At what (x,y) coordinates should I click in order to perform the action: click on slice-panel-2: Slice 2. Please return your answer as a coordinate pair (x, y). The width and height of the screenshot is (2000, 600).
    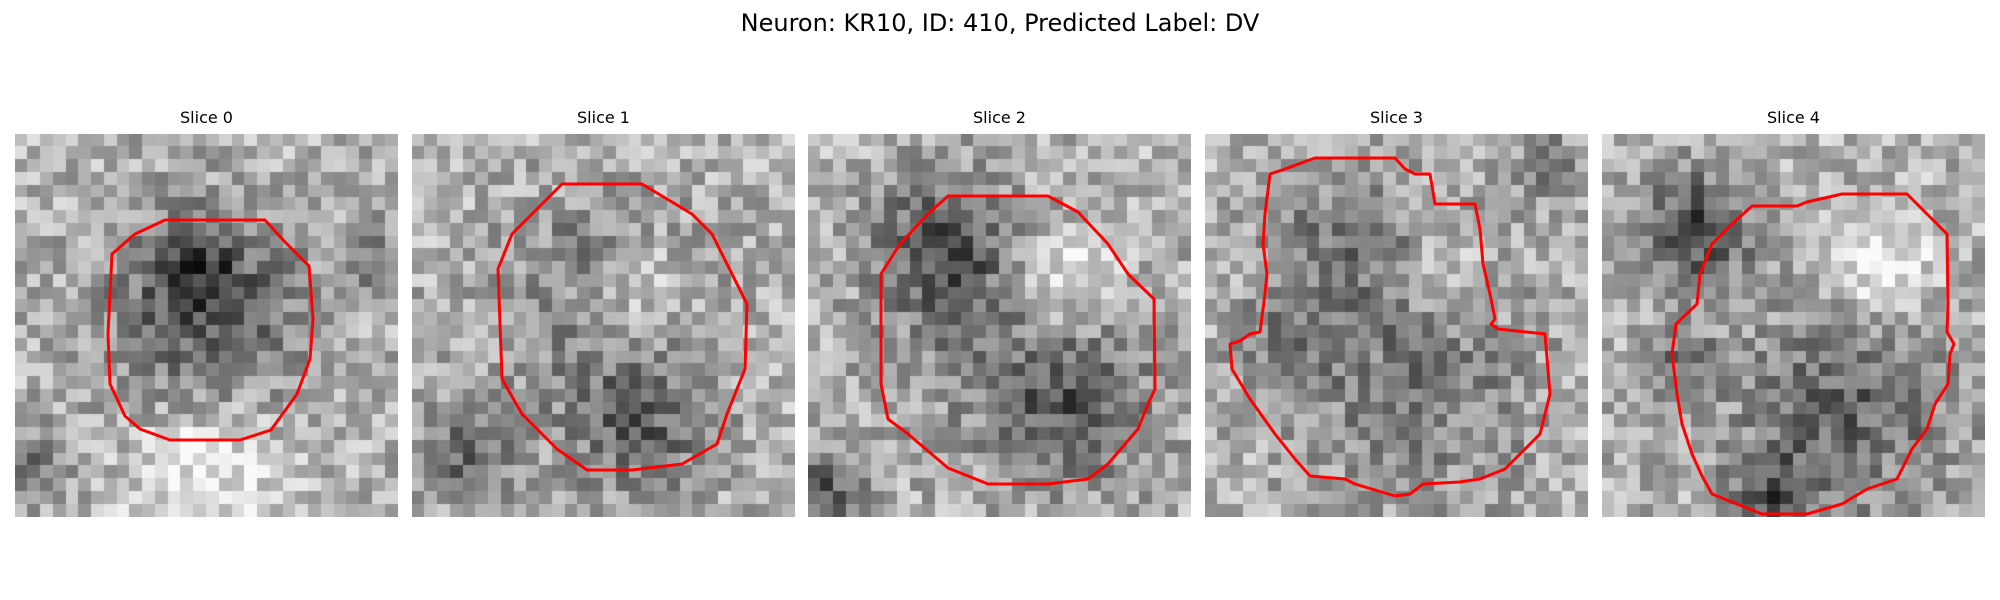
    Looking at the image, I should click on (999, 312).